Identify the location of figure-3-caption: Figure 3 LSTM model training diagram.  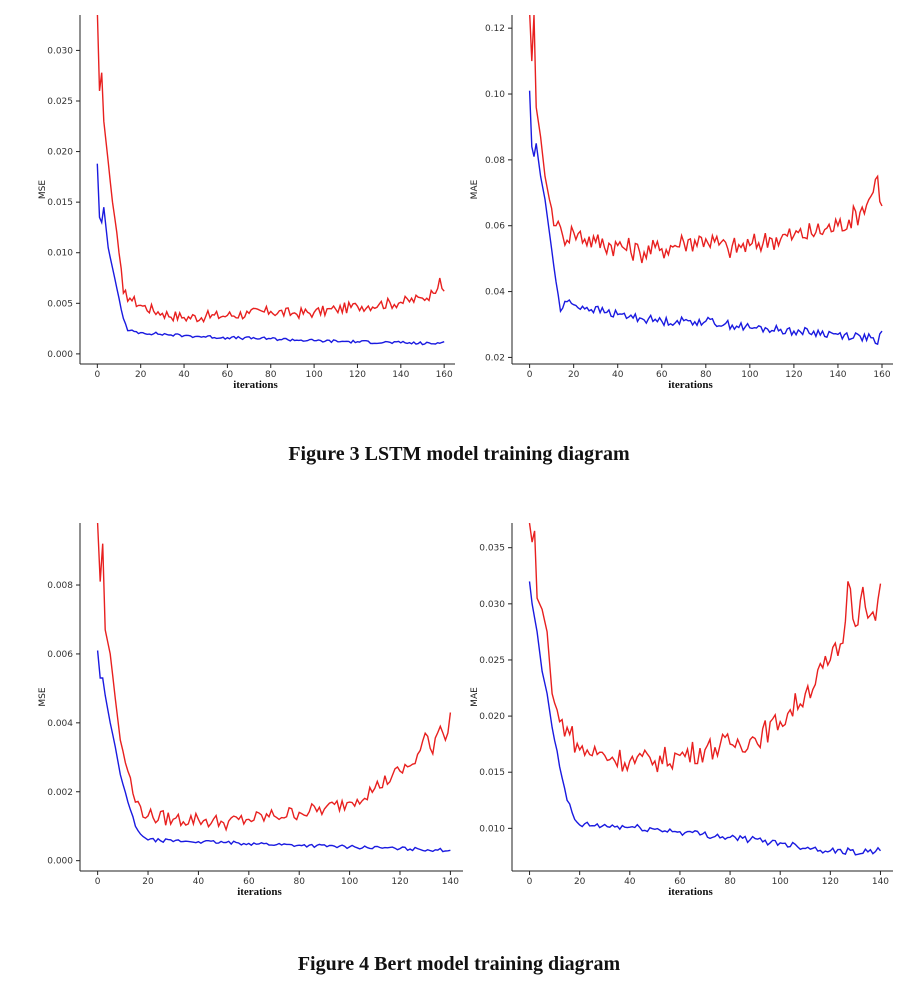
(459, 454).